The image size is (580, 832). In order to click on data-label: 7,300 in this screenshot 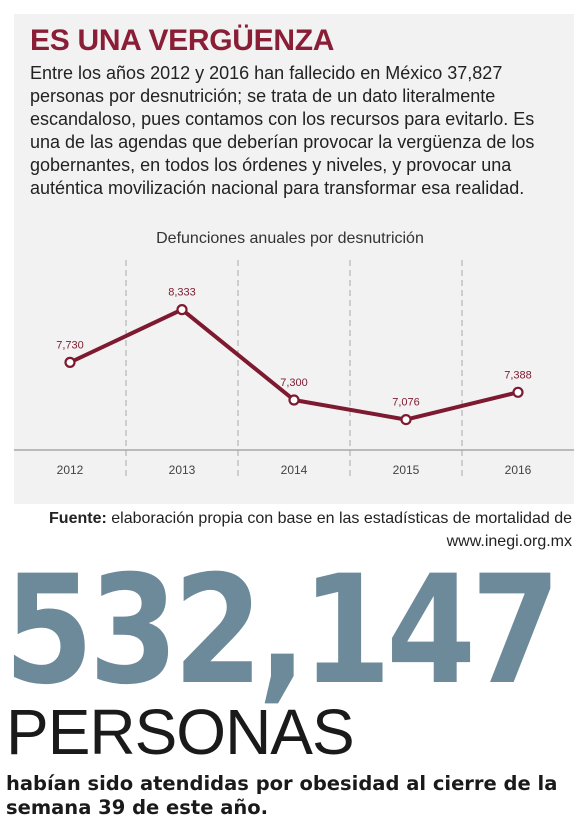, I will do `click(294, 383)`.